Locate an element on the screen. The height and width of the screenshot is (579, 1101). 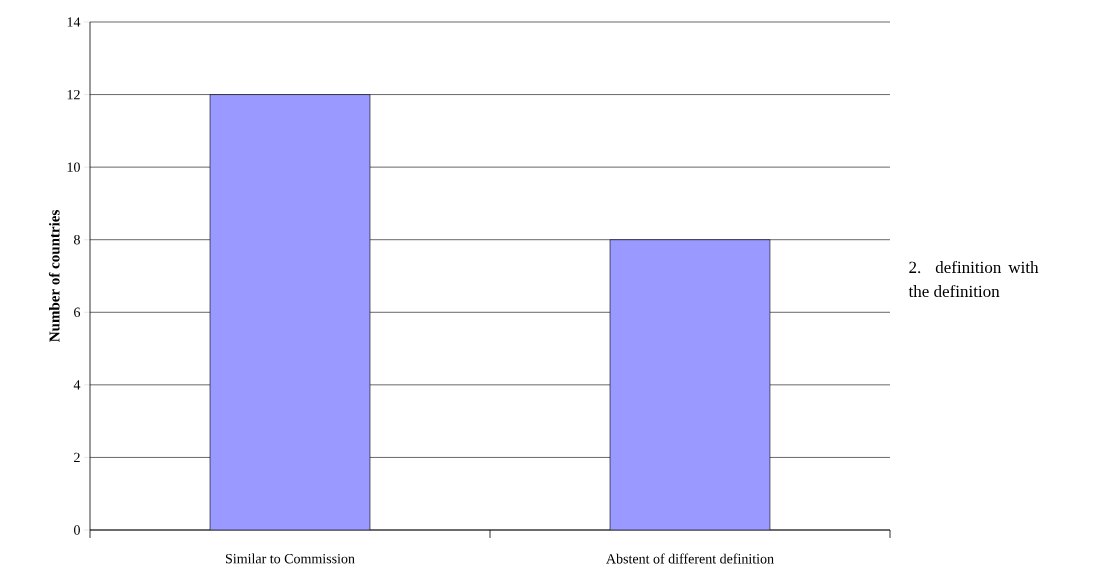
y-tick-label: 2 is located at coordinates (77, 457).